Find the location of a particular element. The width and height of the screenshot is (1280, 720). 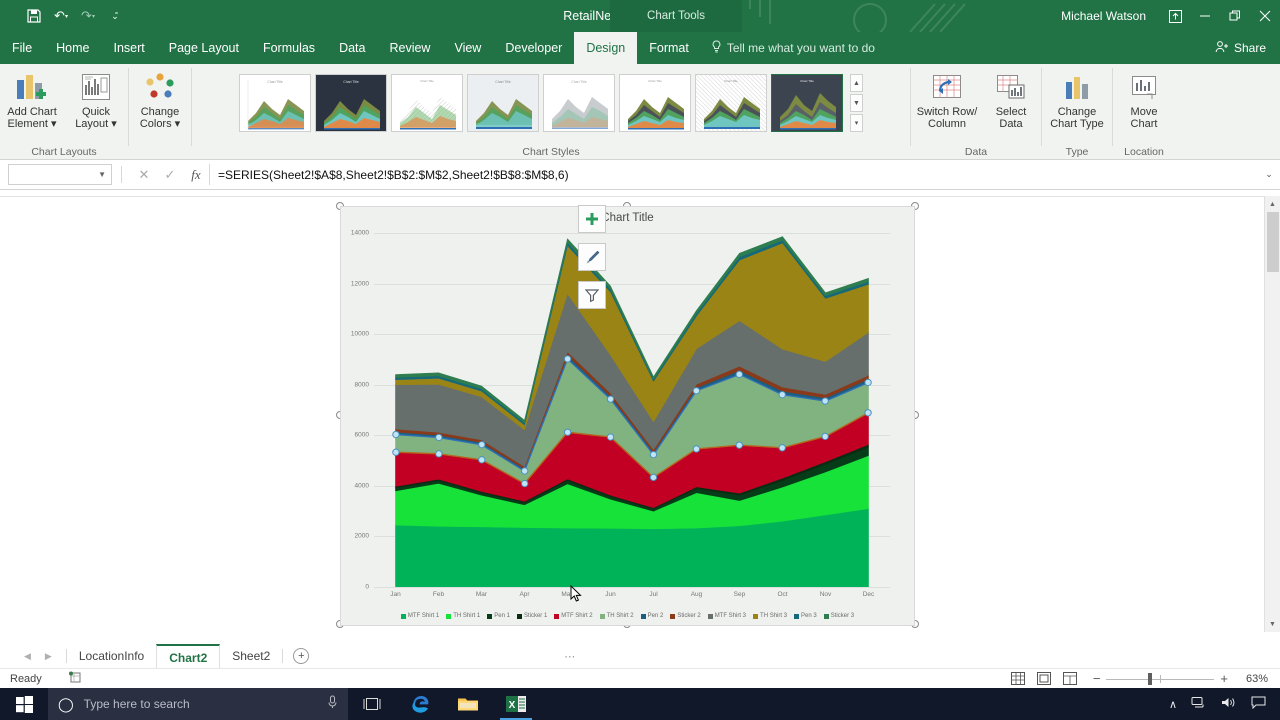

edge-icon is located at coordinates (420, 704).